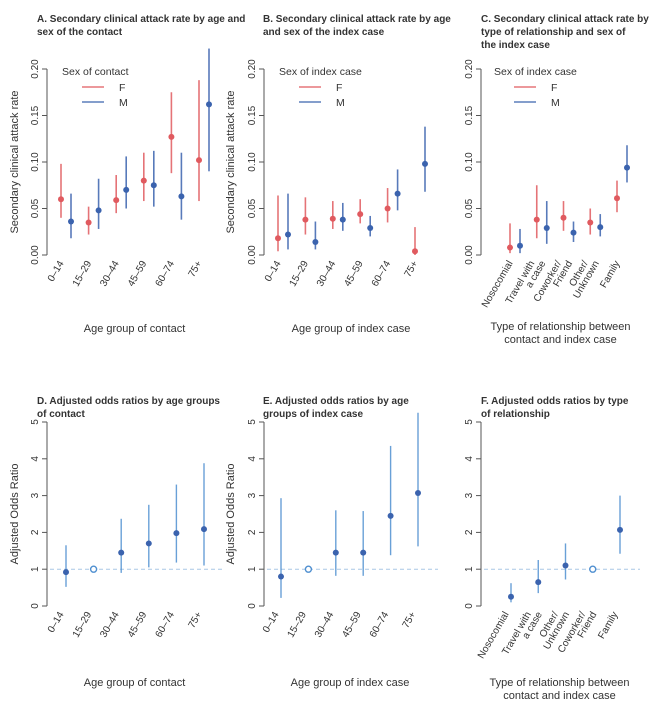 The height and width of the screenshot is (713, 667). Describe the element at coordinates (252, 208) in the screenshot. I see `y-tick-label: 0.05` at that location.